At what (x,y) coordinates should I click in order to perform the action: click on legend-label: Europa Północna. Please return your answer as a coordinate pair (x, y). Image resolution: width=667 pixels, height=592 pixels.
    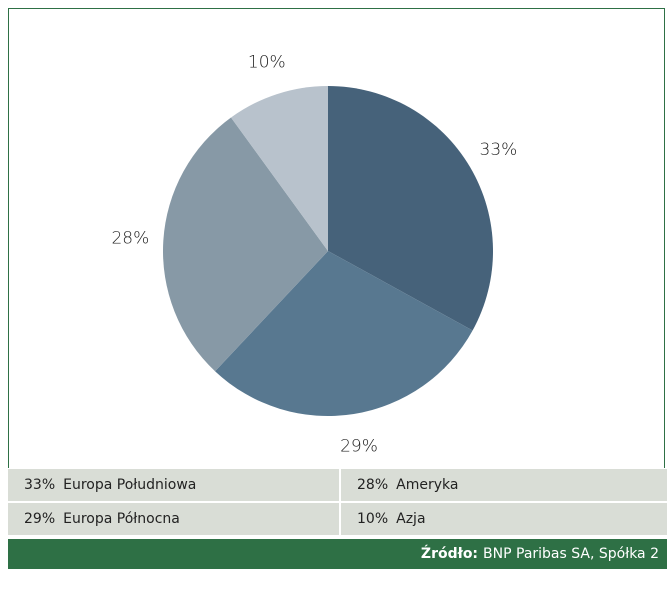
    Looking at the image, I should click on (121, 519).